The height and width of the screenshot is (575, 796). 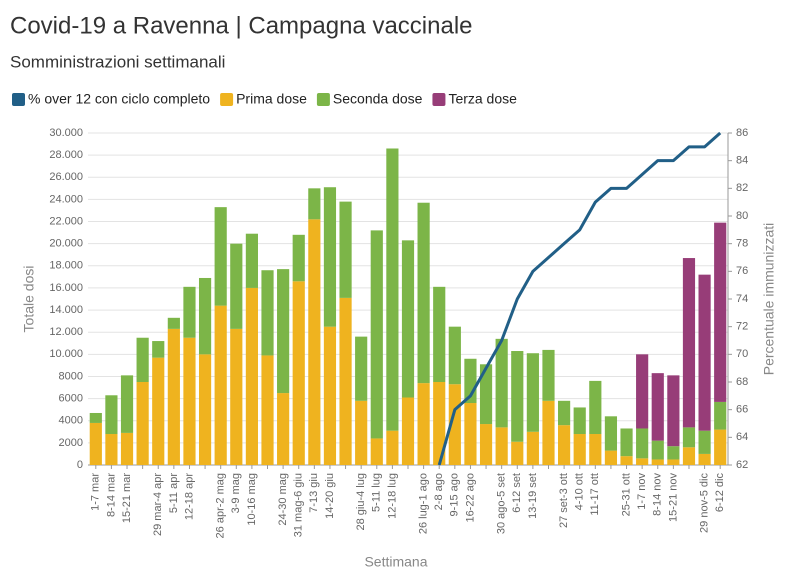 I want to click on x-tick-label: 16-22 ago, so click(x=470, y=498).